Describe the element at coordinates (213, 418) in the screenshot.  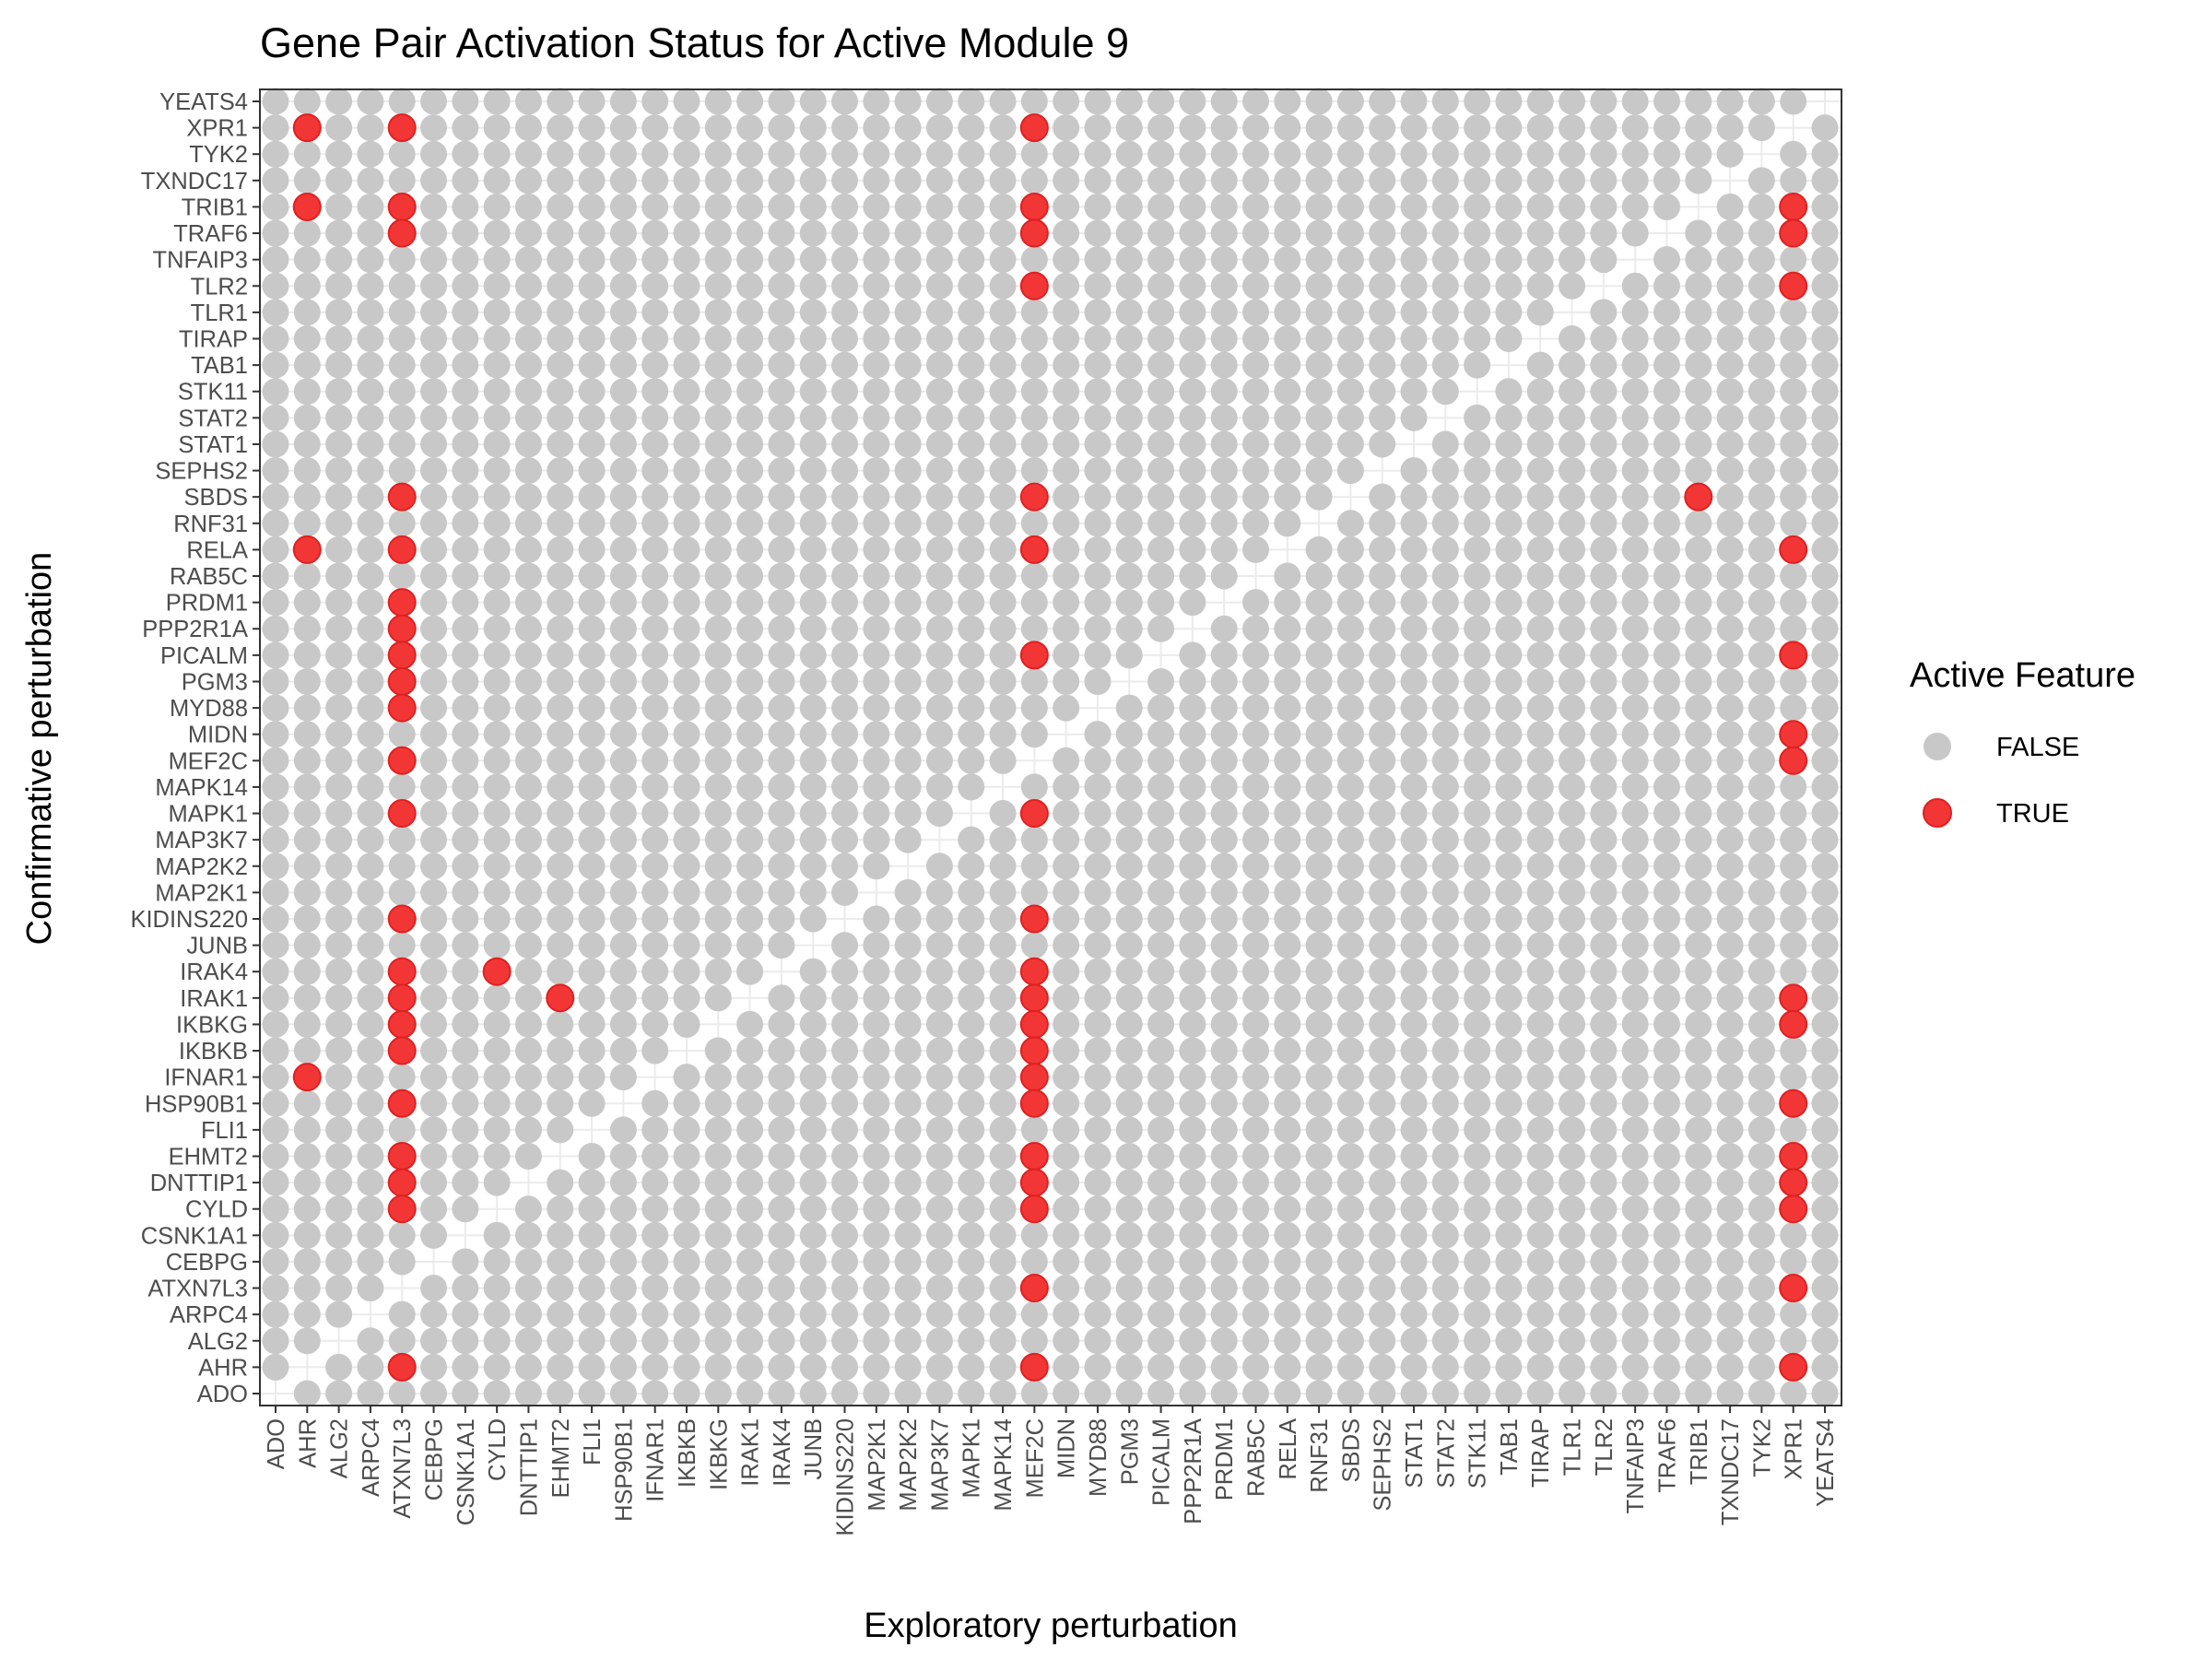
I see `y-tick-label: STAT2` at that location.